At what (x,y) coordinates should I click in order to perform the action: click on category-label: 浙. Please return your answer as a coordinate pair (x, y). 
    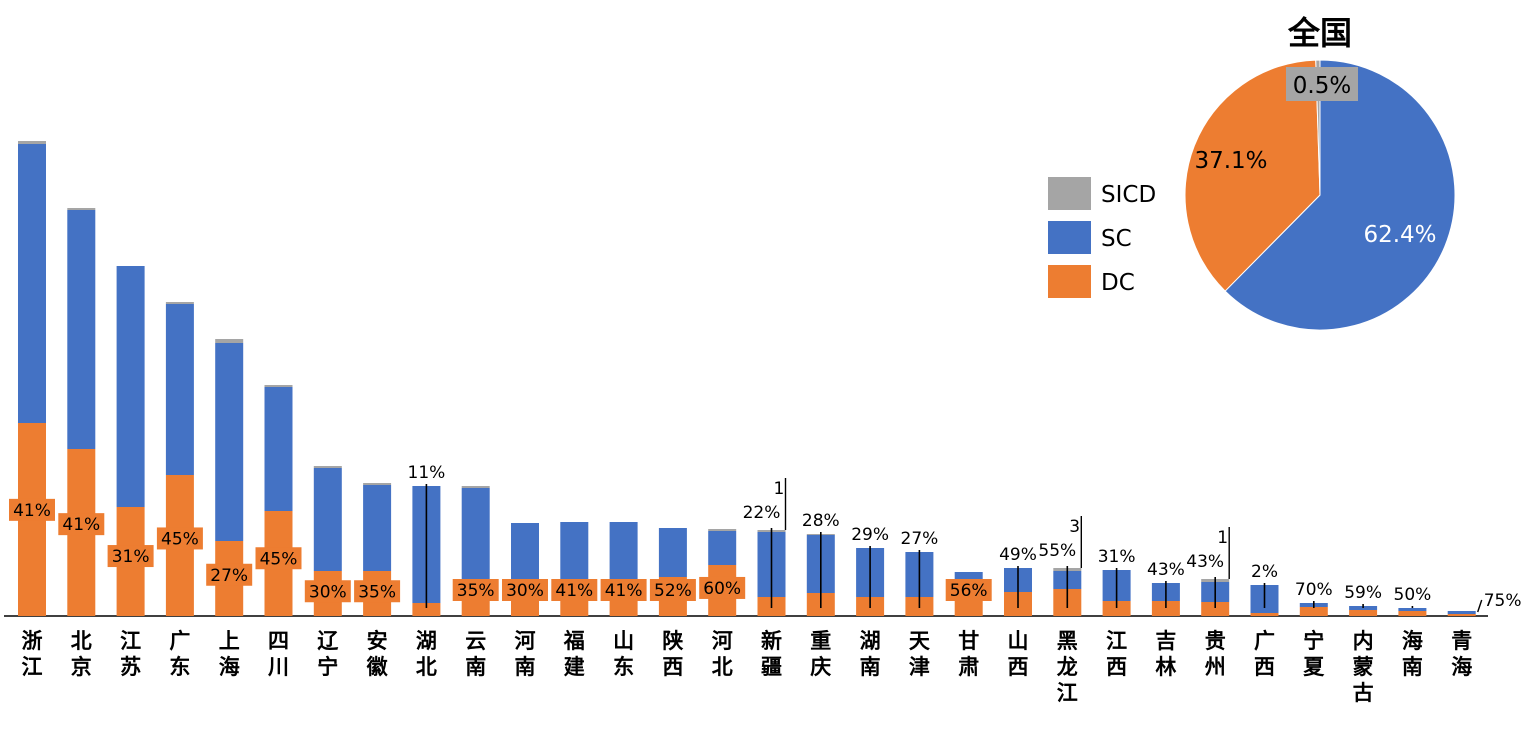
    Looking at the image, I should click on (32, 640).